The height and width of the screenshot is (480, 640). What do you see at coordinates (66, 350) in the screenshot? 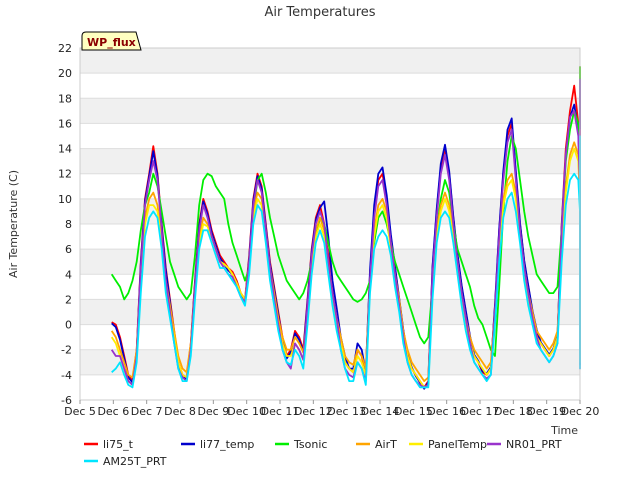
I see `y-tick-label: -2` at bounding box center [66, 350].